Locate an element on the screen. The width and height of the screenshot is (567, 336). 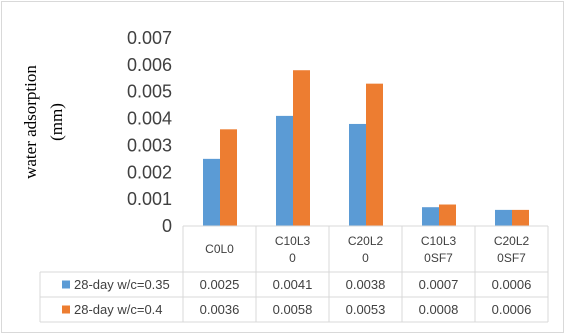
y-tick-label: 0.003 is located at coordinates (149, 145).